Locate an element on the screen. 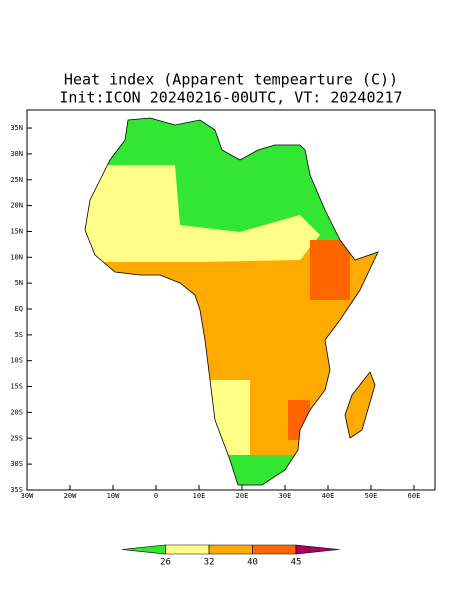 The height and width of the screenshot is (600, 463). lon-tick-label: 30E is located at coordinates (285, 496).